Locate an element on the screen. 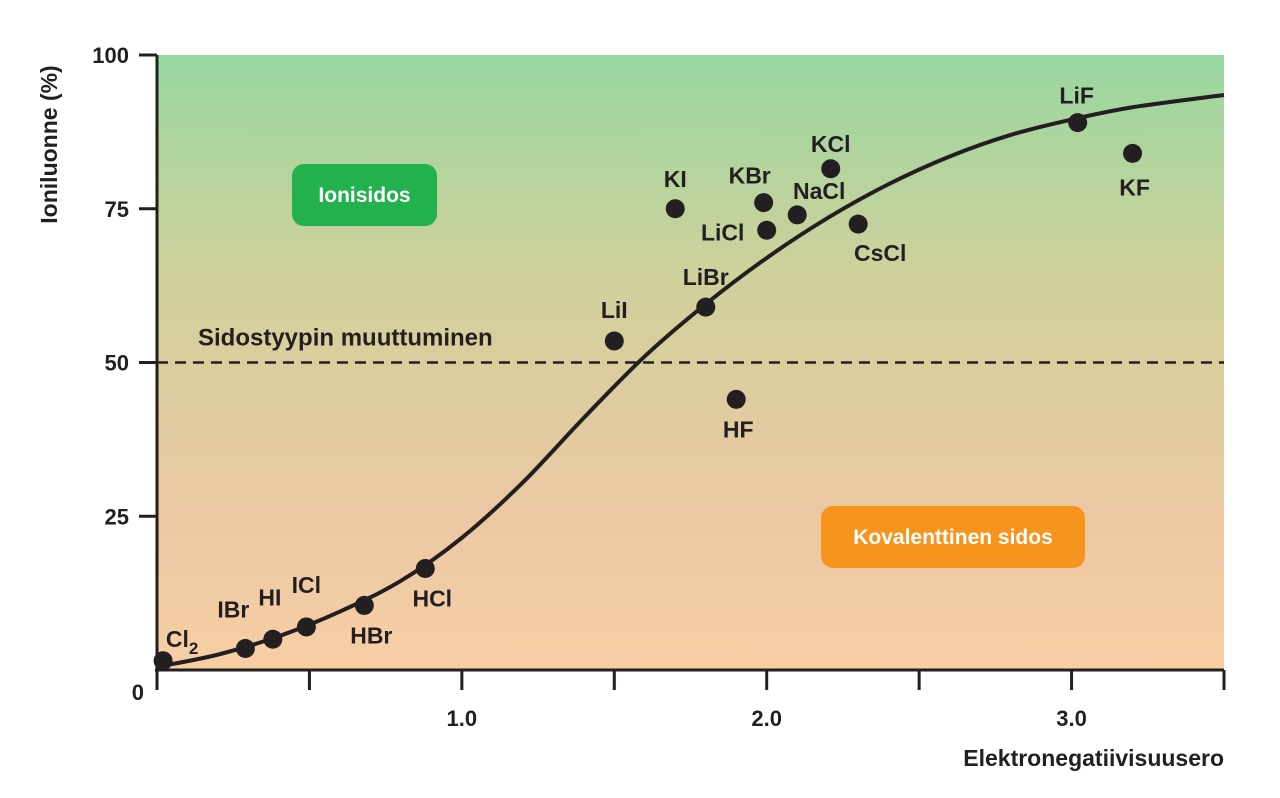 This screenshot has height=798, width=1280. point-licl is located at coordinates (767, 230).